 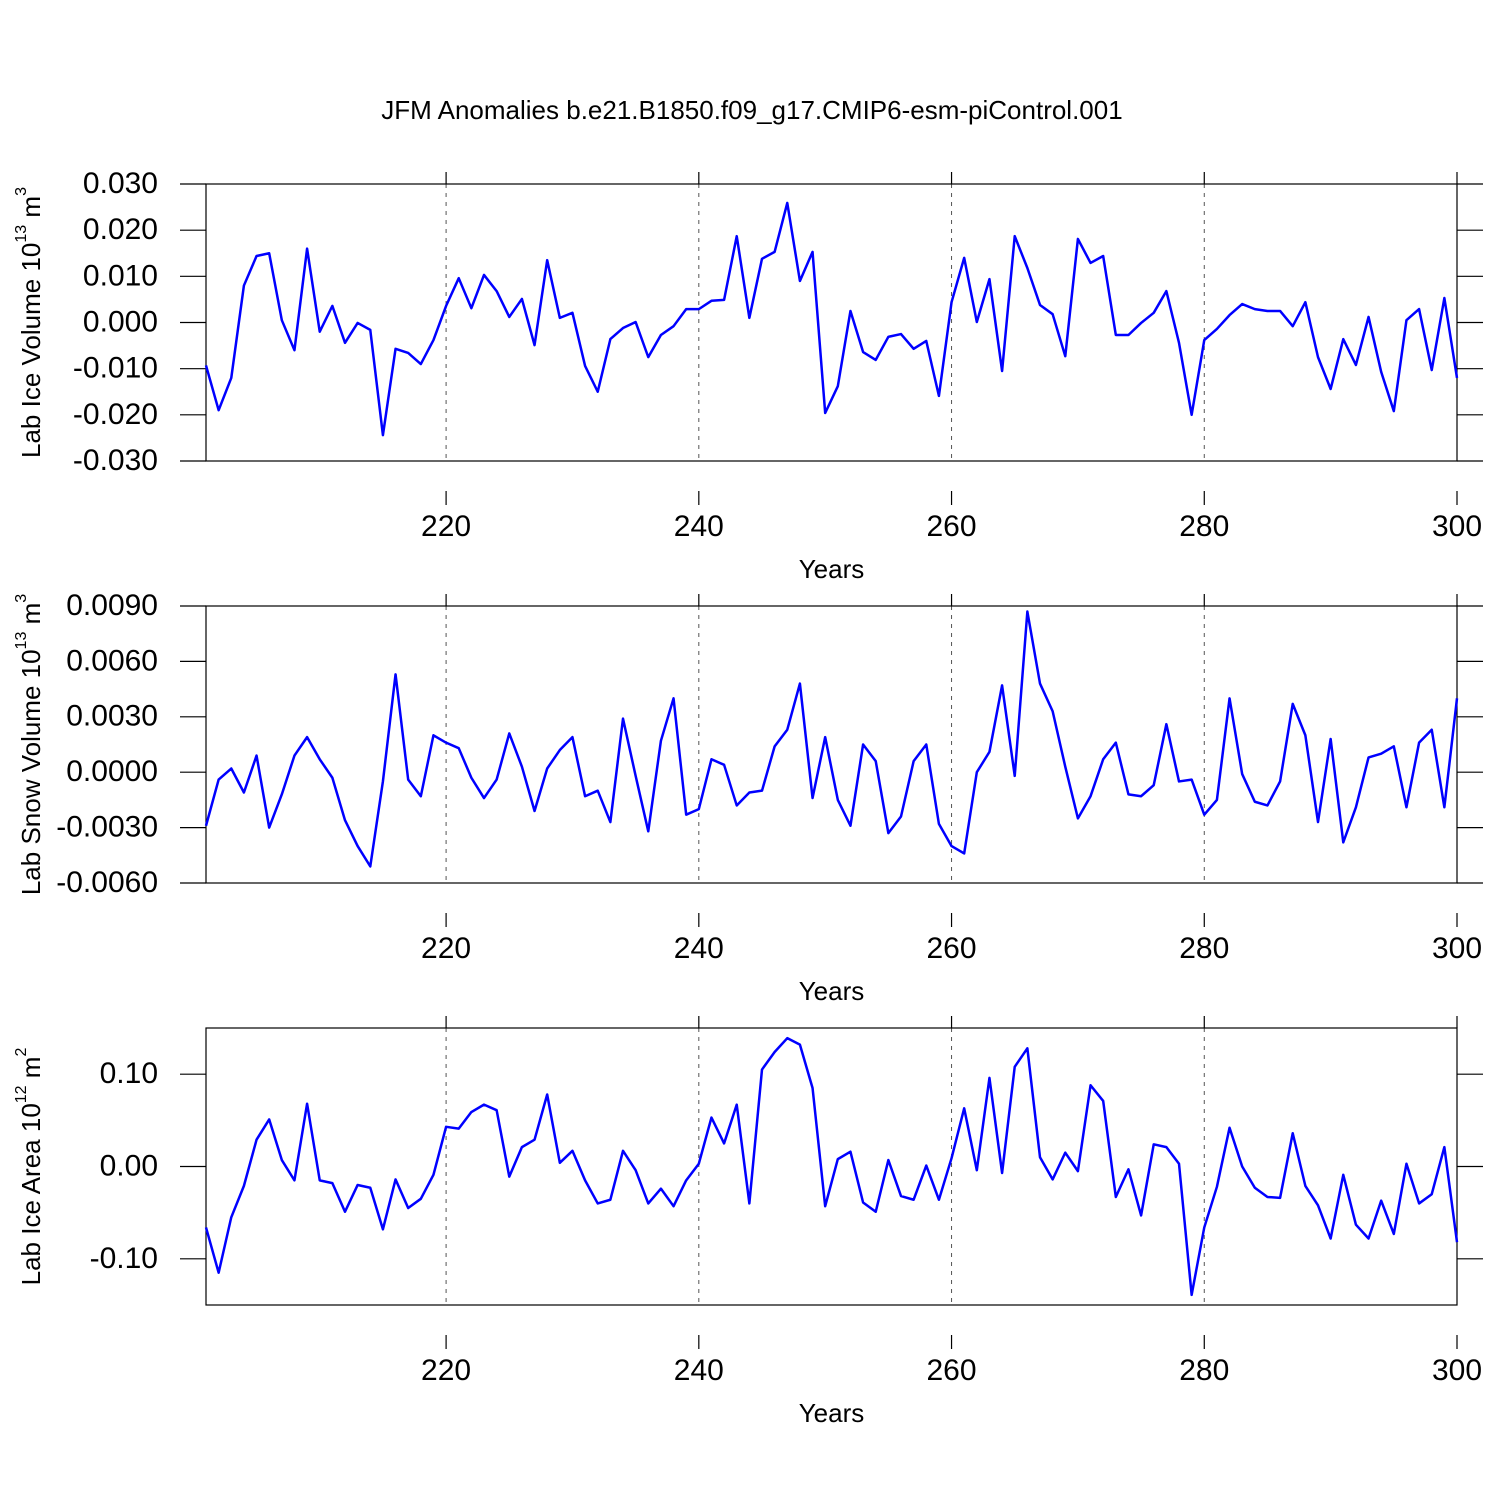 What do you see at coordinates (107, 827) in the screenshot?
I see `y-tick-label: -0.0030` at bounding box center [107, 827].